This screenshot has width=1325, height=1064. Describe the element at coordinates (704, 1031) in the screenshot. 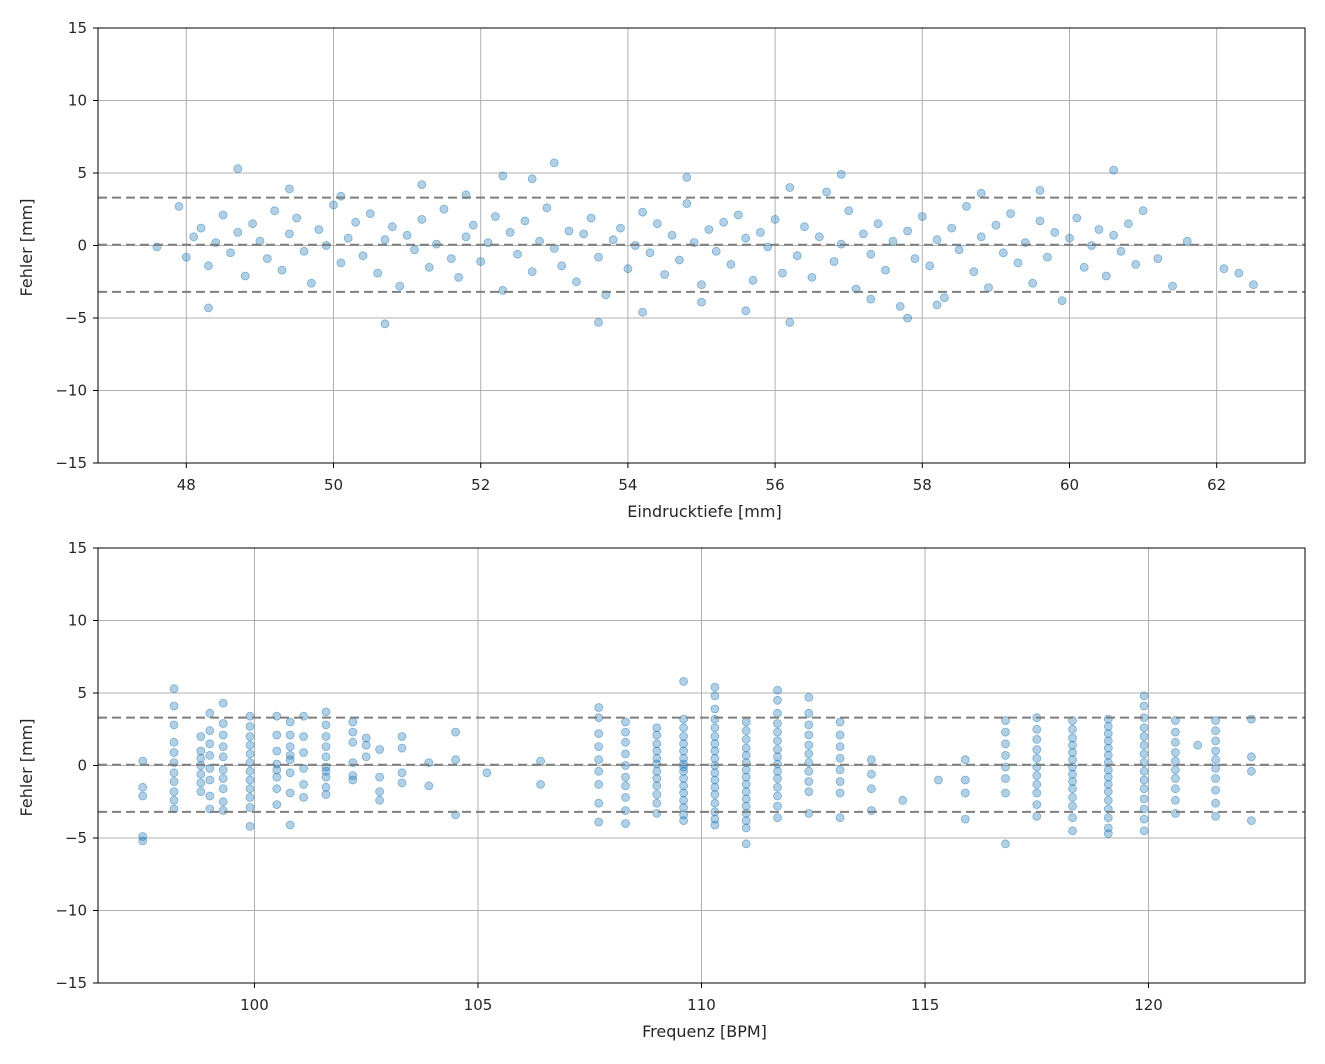

I see `x-axis-label: Frequenz [BPM]` at that location.